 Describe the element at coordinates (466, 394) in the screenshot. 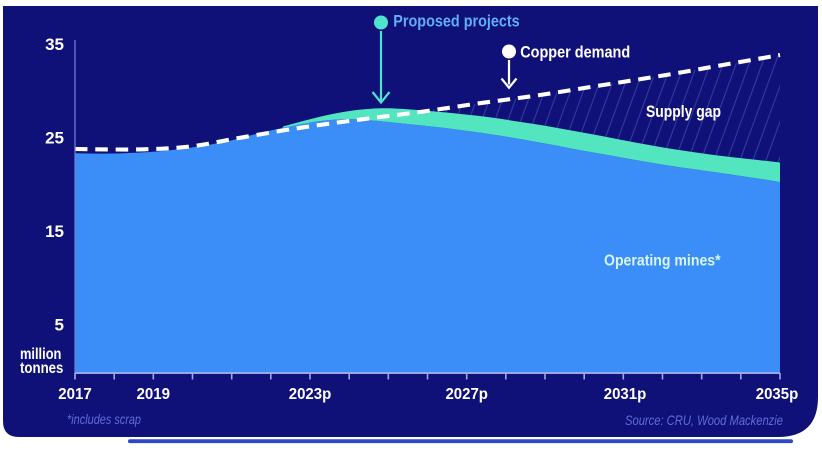

I see `svg-text: 2027p` at that location.